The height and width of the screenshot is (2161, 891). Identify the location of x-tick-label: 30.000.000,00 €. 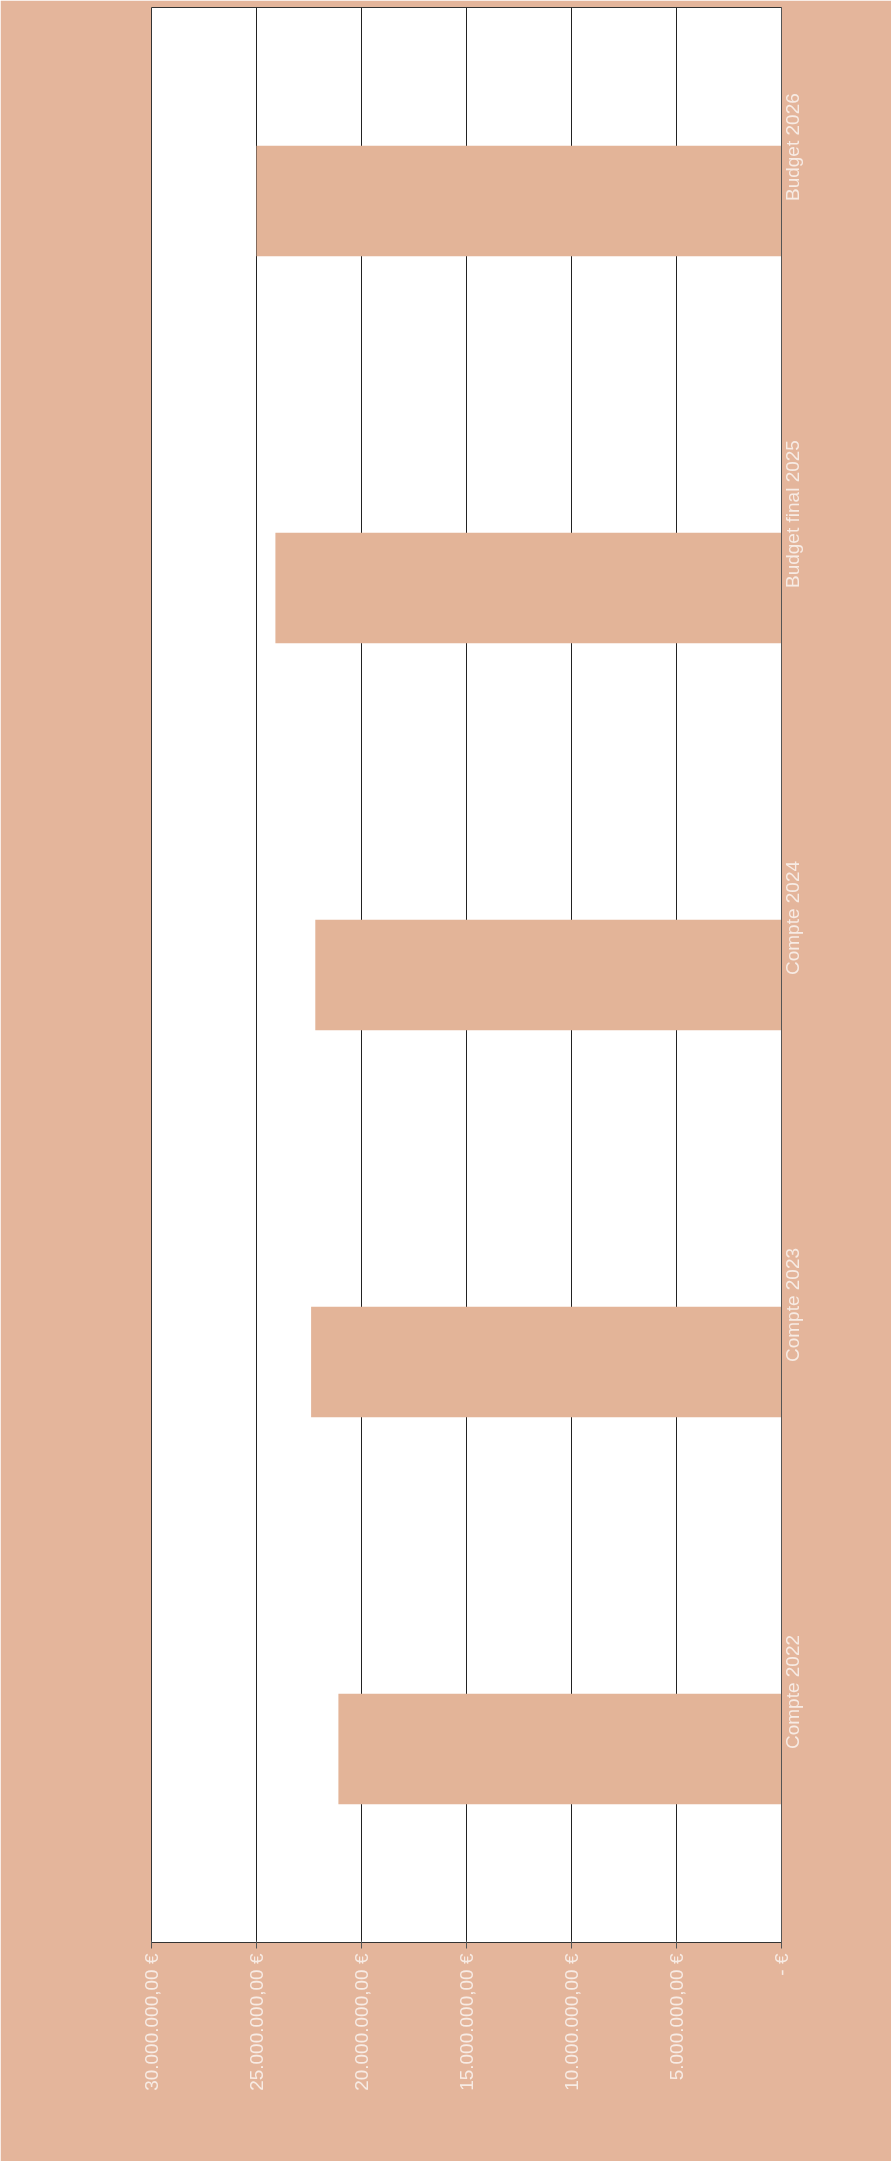
(151, 2022).